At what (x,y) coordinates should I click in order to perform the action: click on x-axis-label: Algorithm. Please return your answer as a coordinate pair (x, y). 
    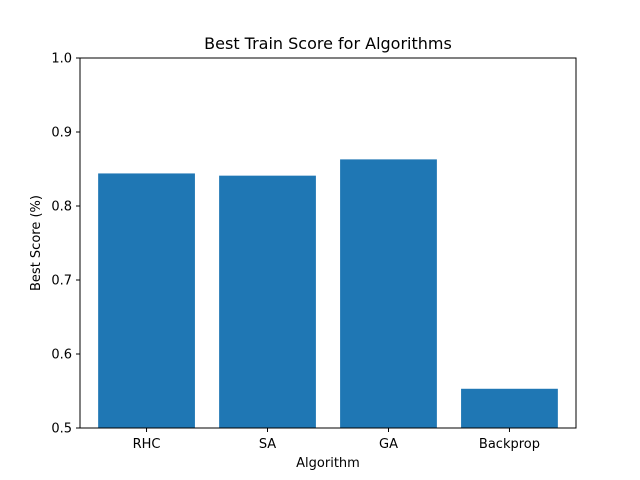
    Looking at the image, I should click on (328, 463).